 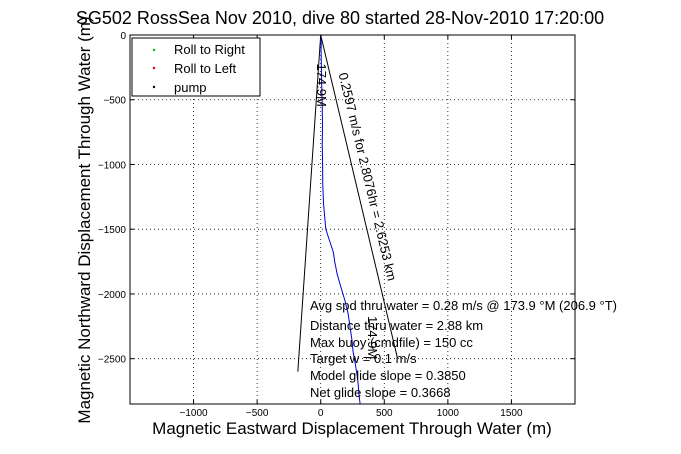 I want to click on legend-marker-roll-left, so click(x=154, y=68).